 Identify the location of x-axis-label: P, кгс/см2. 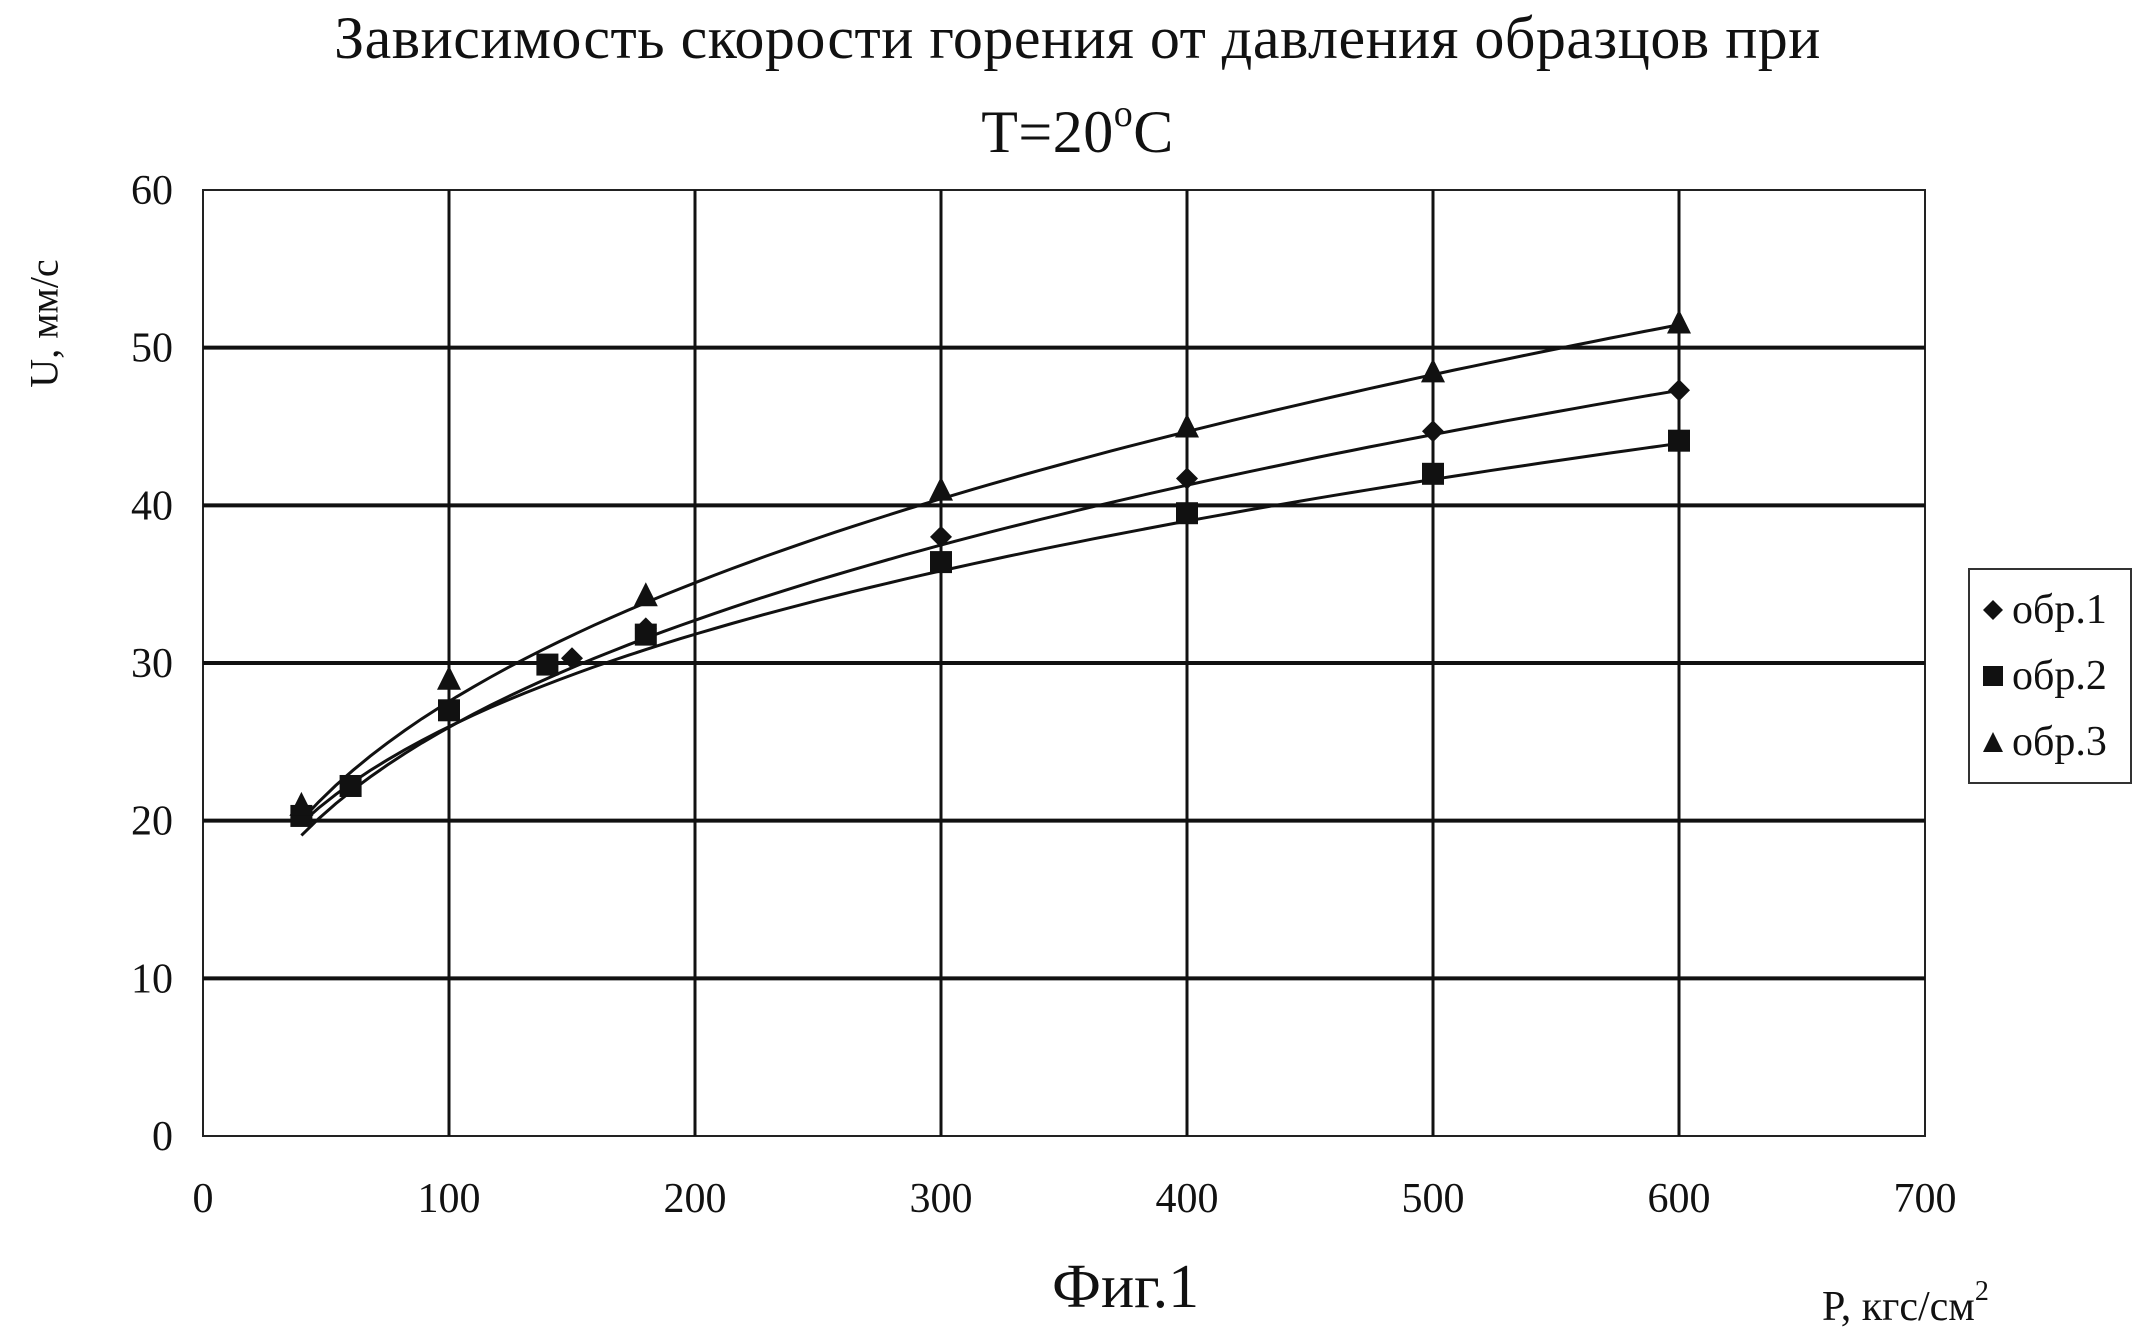
(1905, 1303).